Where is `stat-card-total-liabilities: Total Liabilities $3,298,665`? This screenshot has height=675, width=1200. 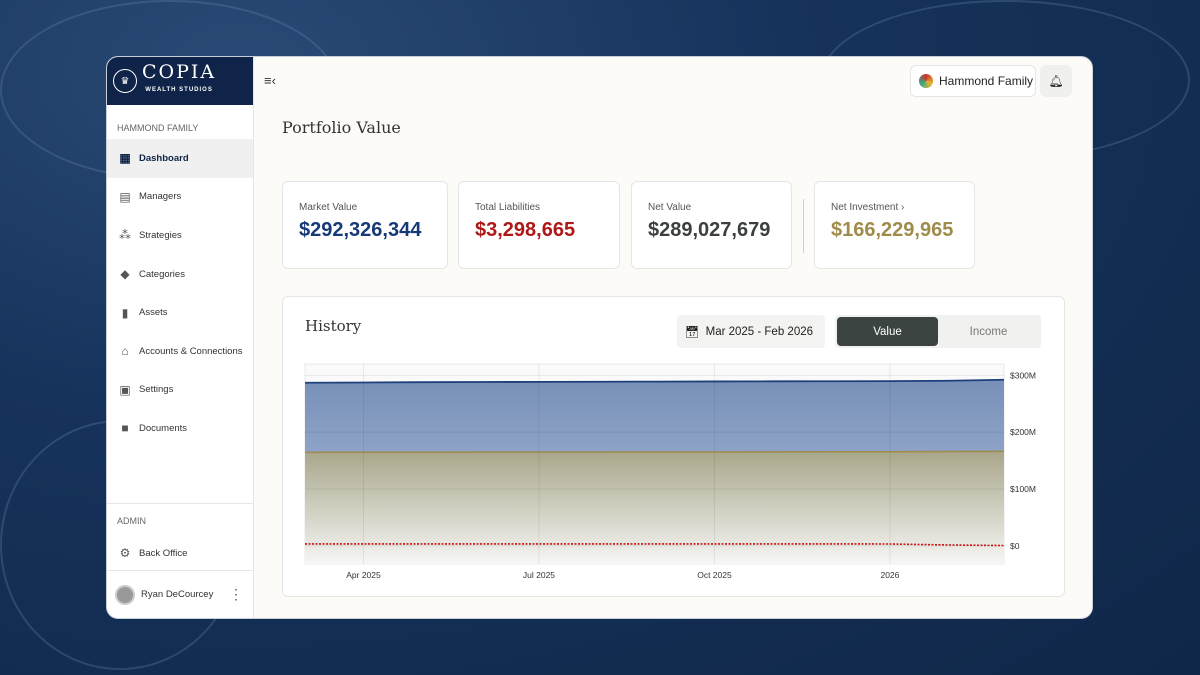
stat-card-total-liabilities: Total Liabilities $3,298,665 is located at coordinates (539, 225).